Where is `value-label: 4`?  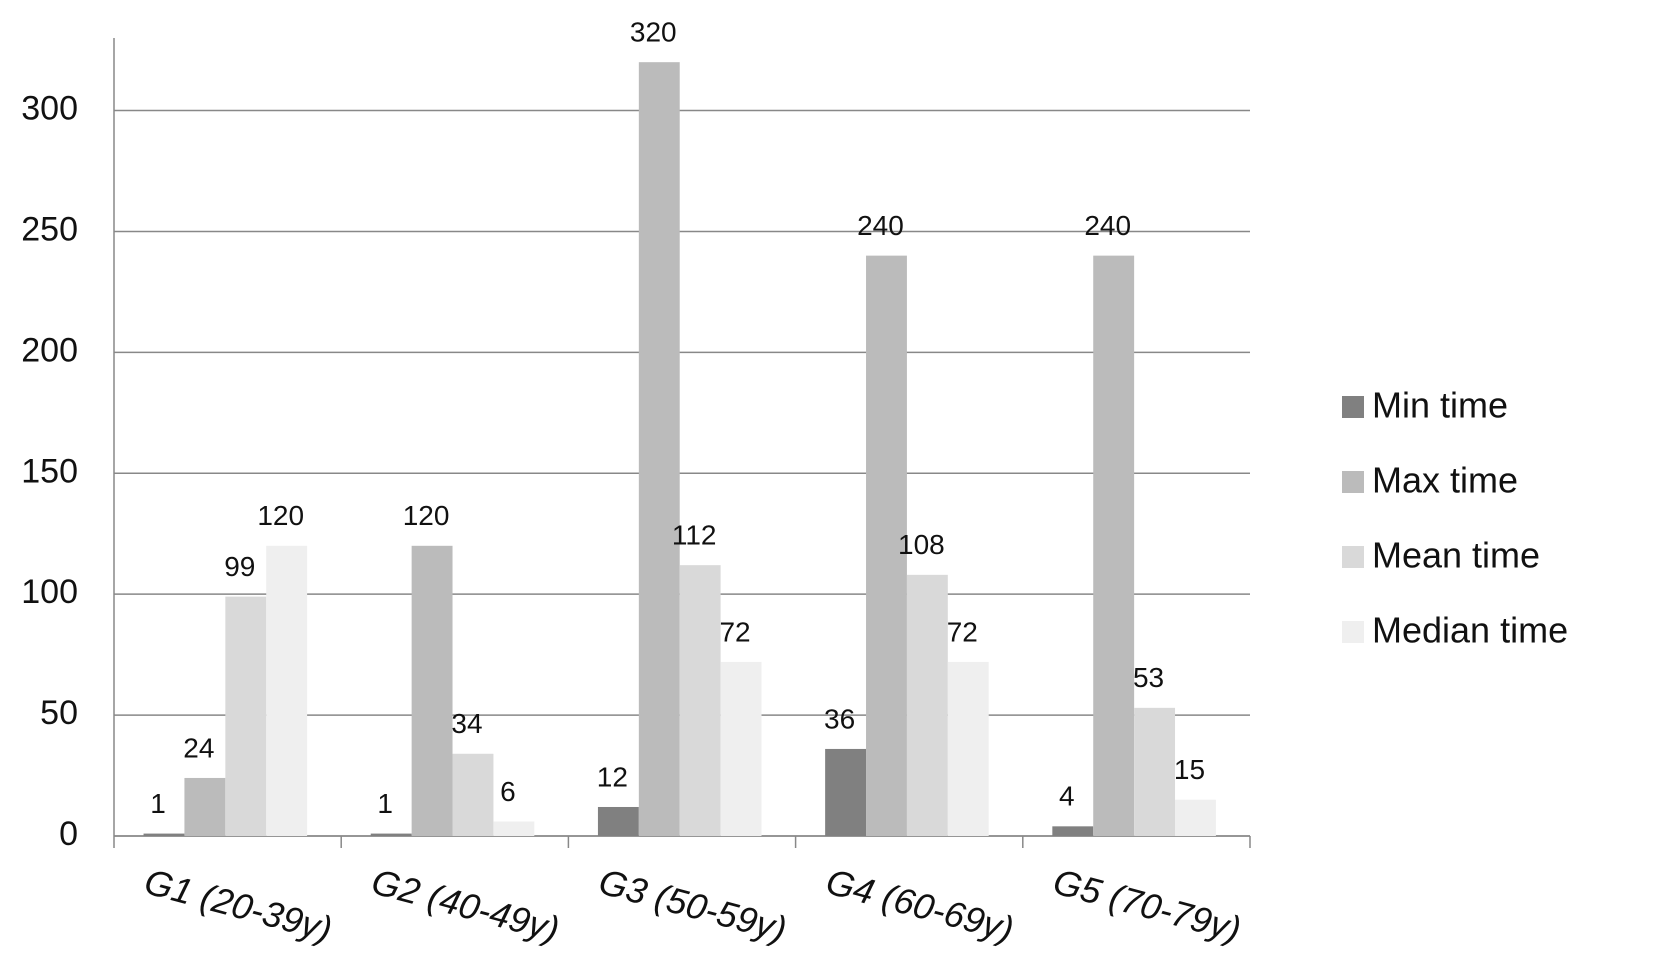
value-label: 4 is located at coordinates (1067, 796).